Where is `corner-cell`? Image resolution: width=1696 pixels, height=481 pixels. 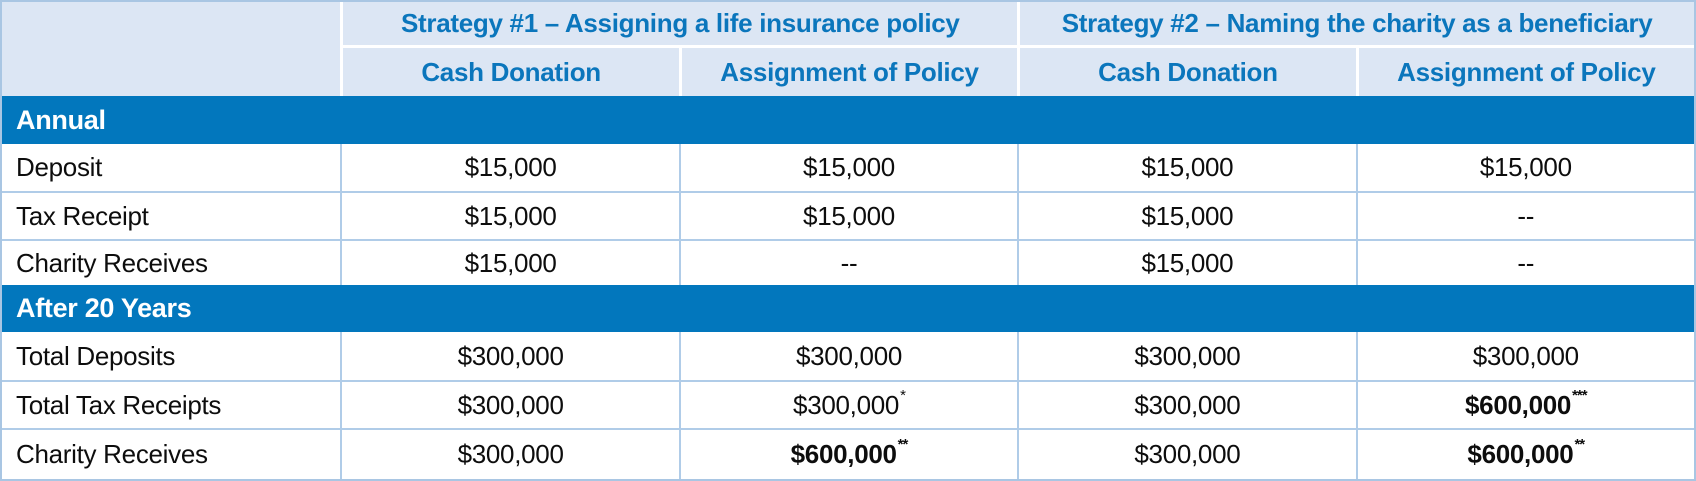
corner-cell is located at coordinates (171, 49).